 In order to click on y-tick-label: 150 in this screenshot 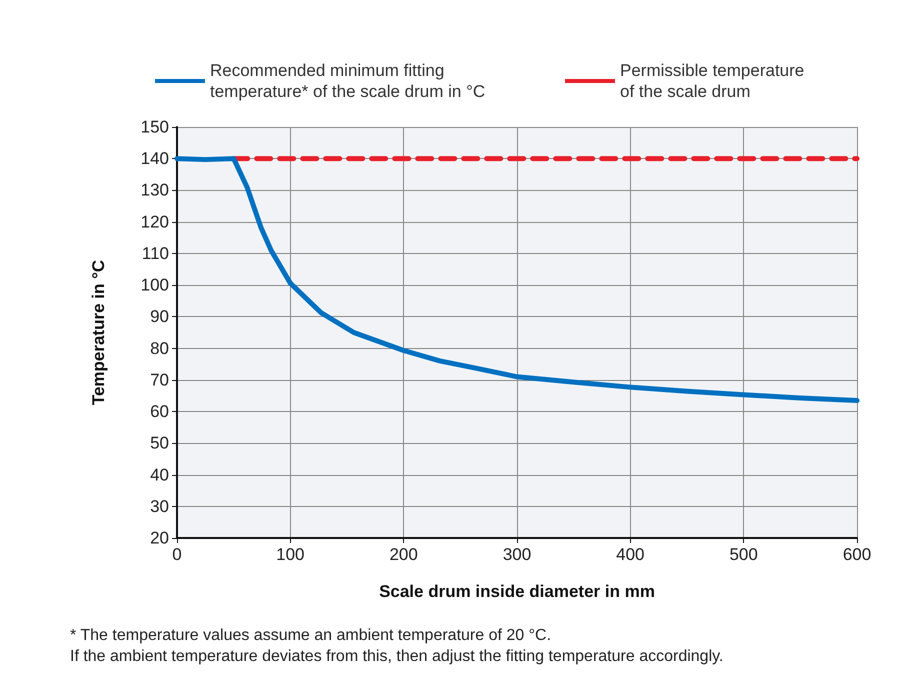, I will do `click(154, 127)`.